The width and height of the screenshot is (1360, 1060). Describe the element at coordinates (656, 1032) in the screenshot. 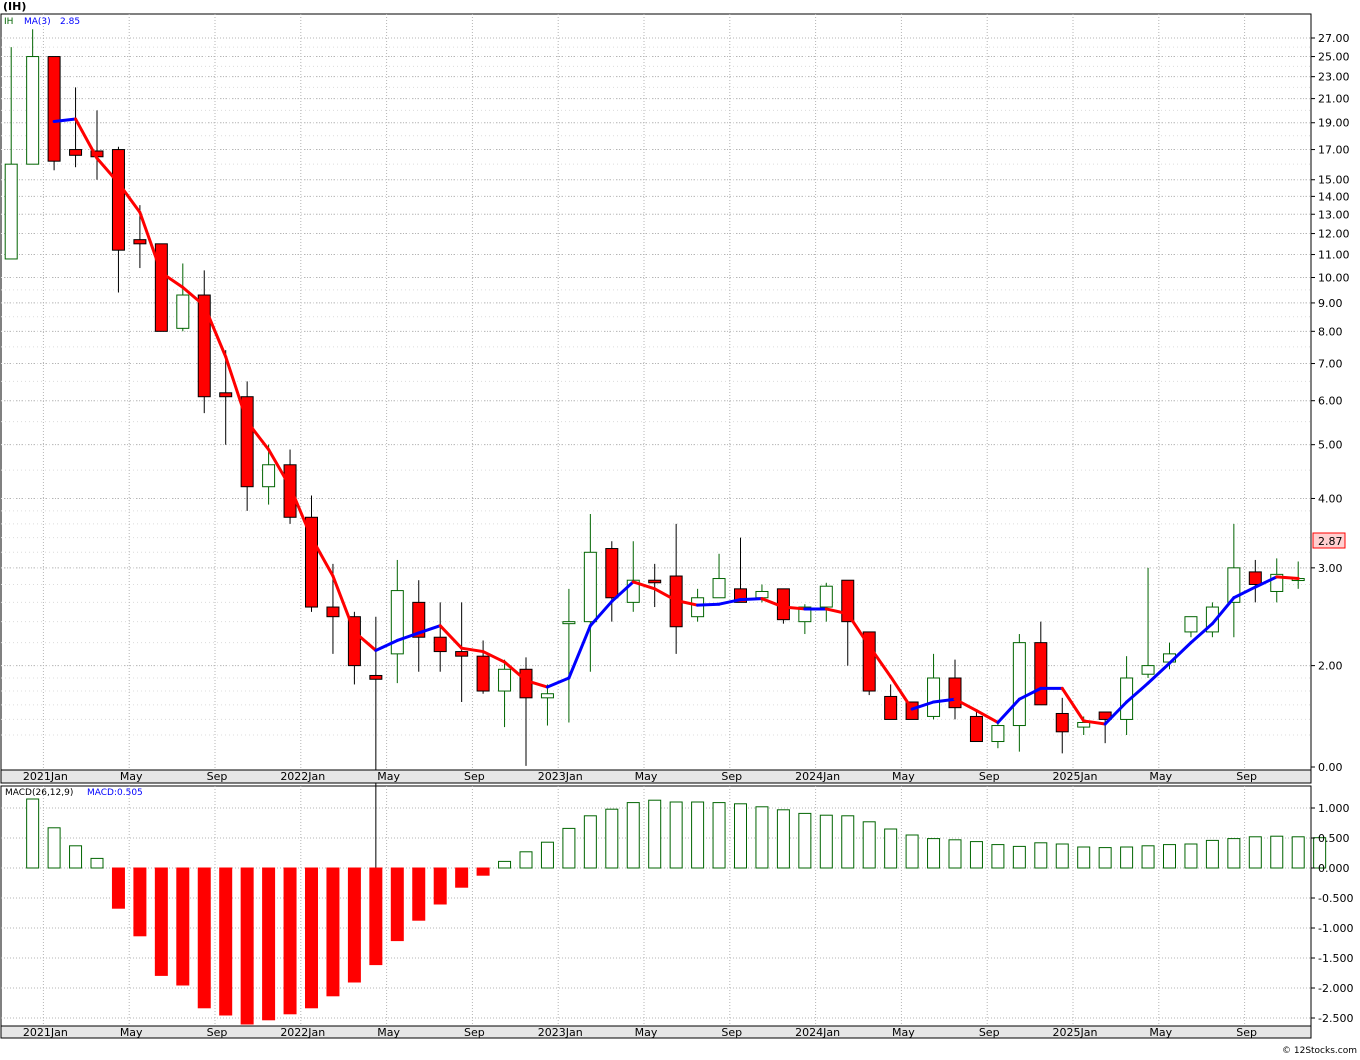

I see `macd-x-axis-band` at that location.